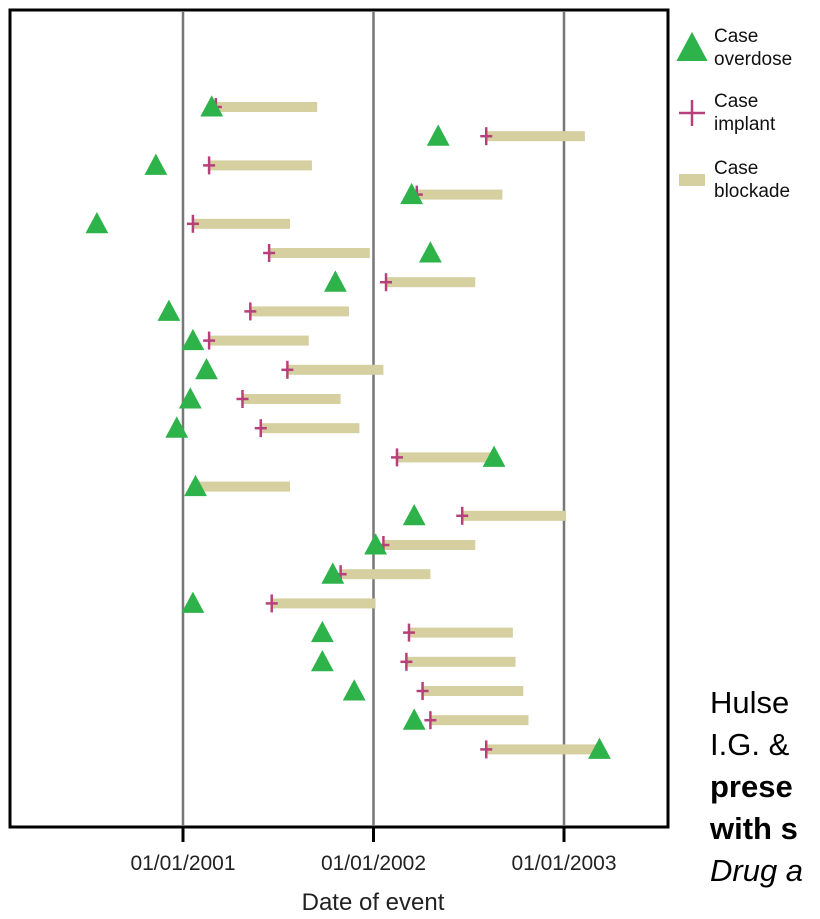  What do you see at coordinates (373, 863) in the screenshot?
I see `x-tick-label-1: 01/01/2002` at bounding box center [373, 863].